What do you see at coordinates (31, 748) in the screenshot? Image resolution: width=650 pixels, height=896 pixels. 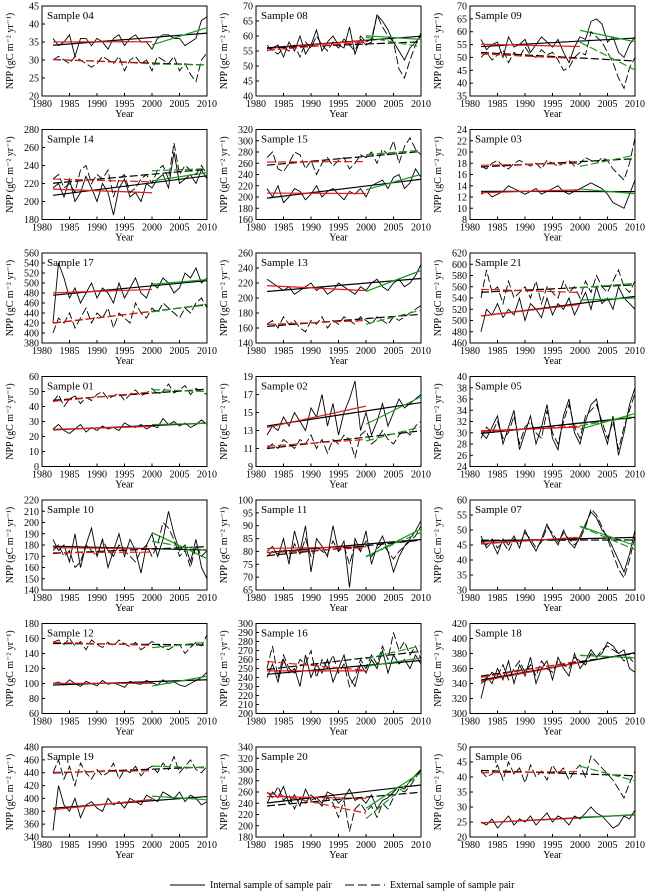 I see `y-tick-label: 480` at bounding box center [31, 748].